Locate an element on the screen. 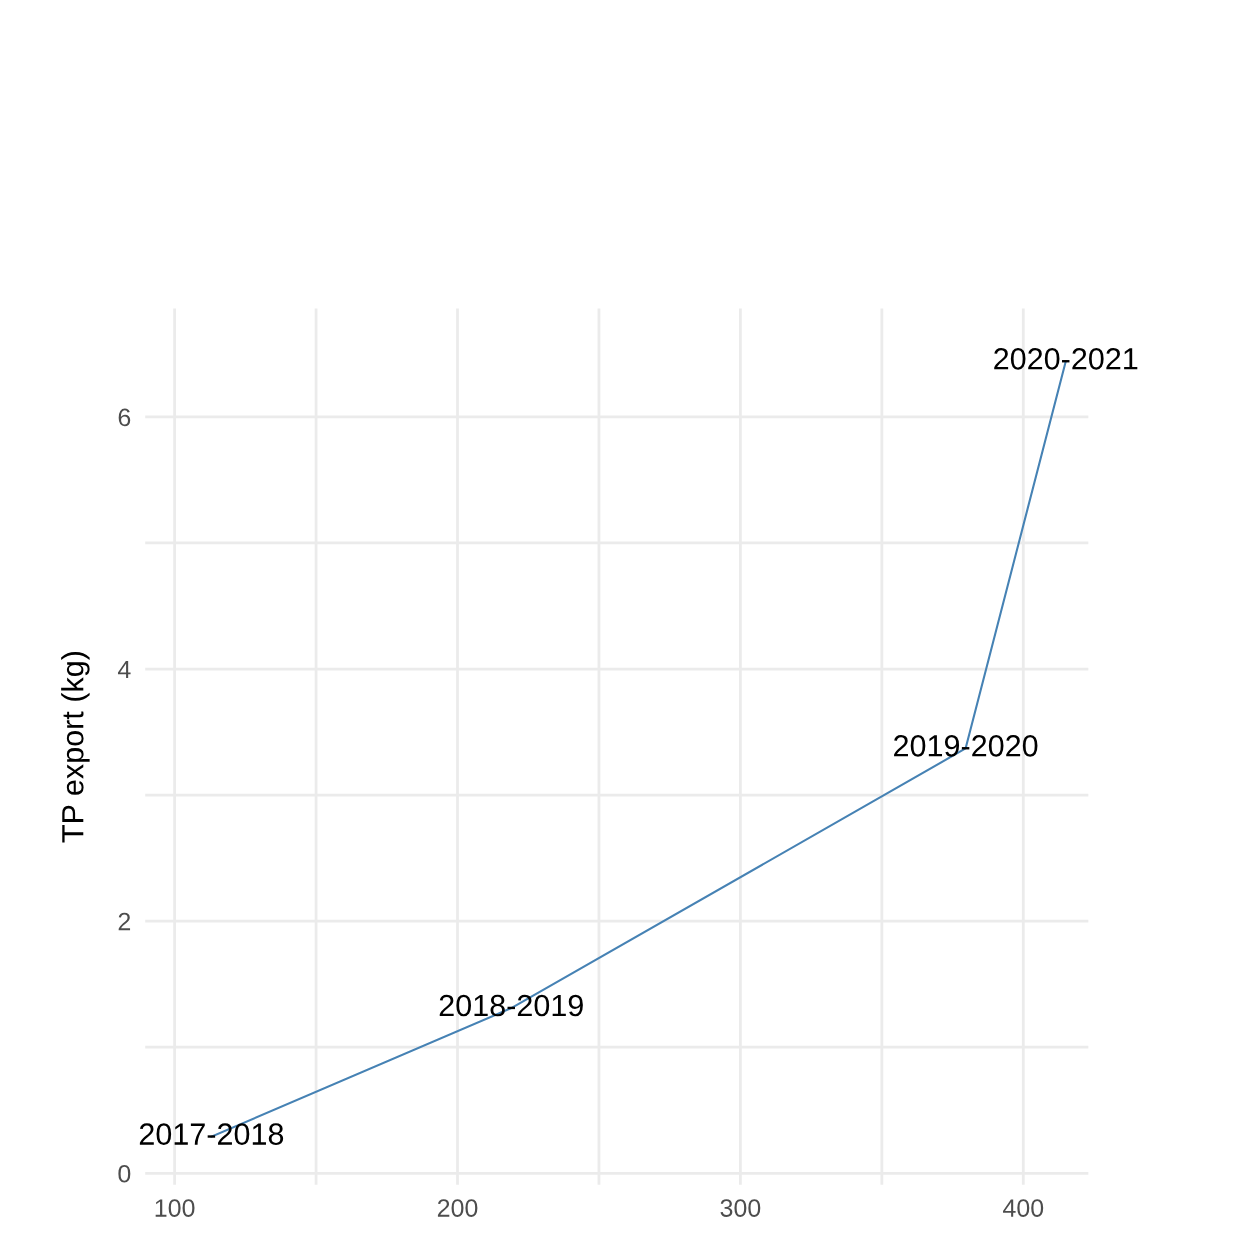  annotation: 2020-2021 is located at coordinates (1066, 359).